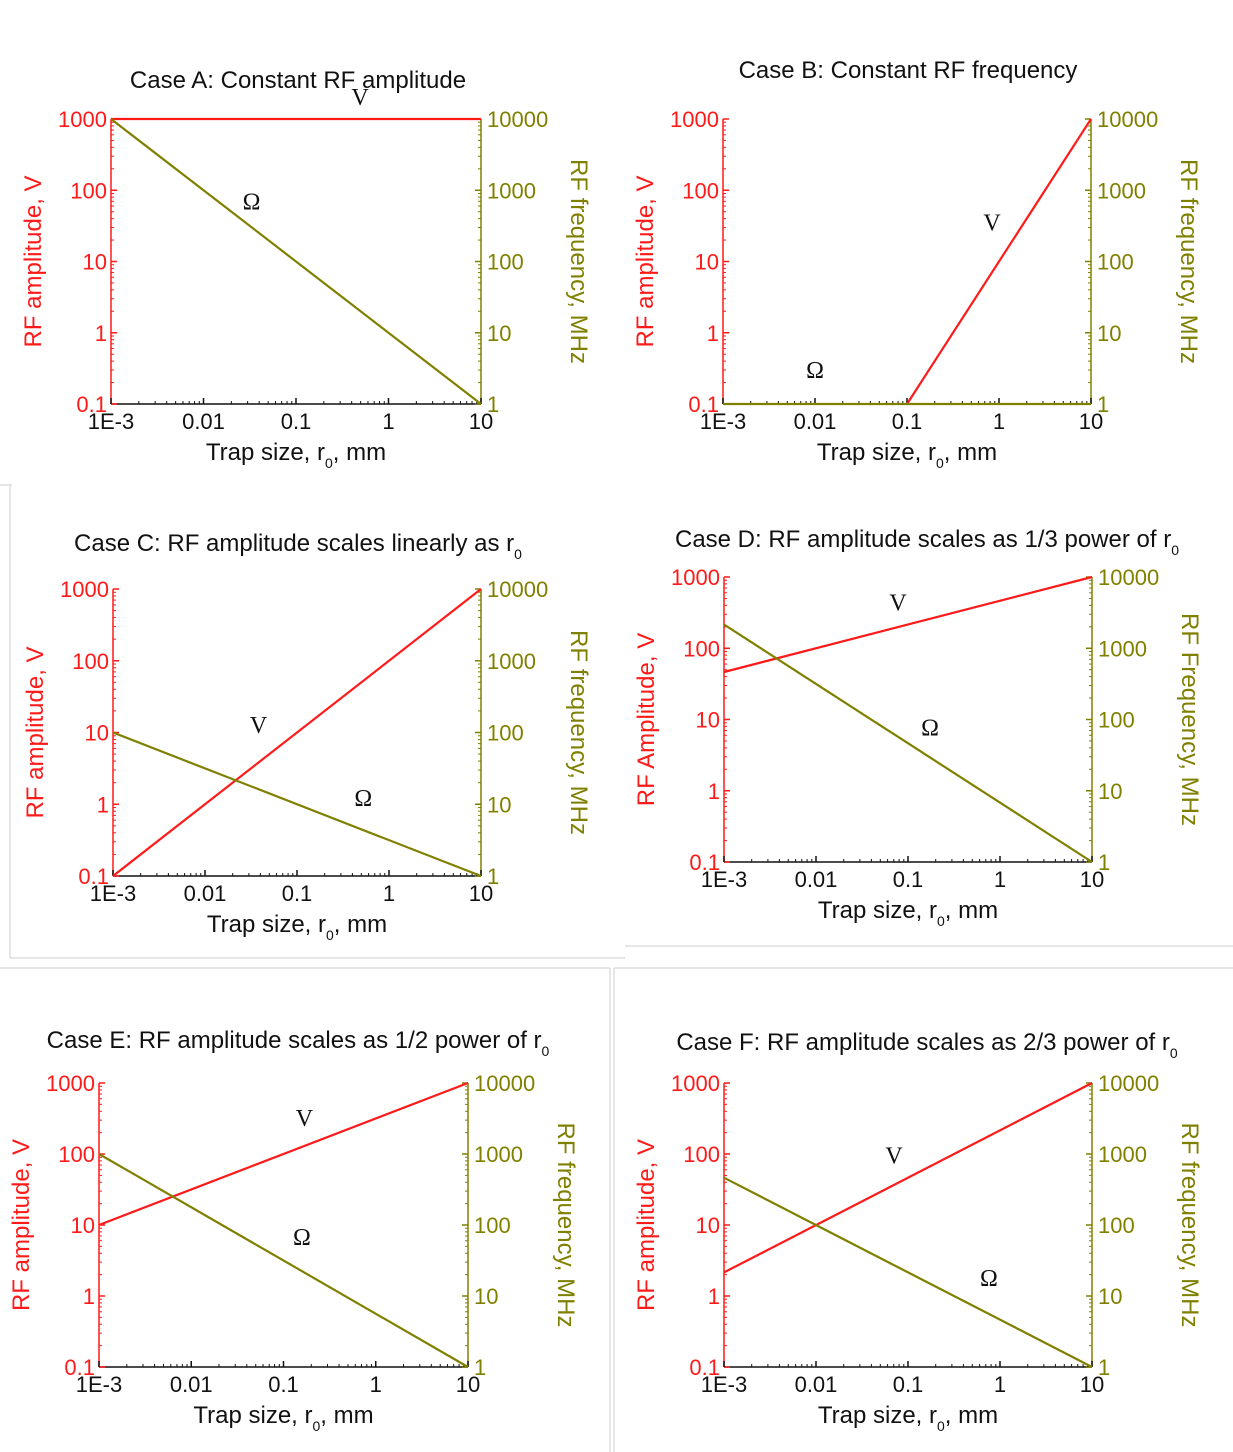 This screenshot has height=1452, width=1233. What do you see at coordinates (1104, 1367) in the screenshot?
I see `y-right-tick-label: 1` at bounding box center [1104, 1367].